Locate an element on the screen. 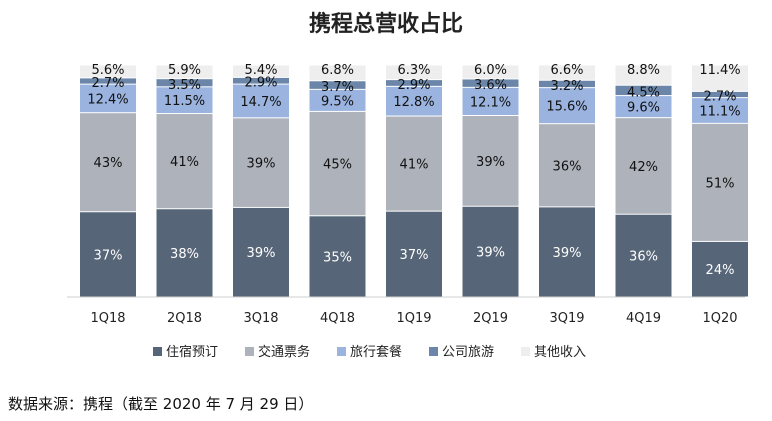  data-label-2Q19-4: 3.6% is located at coordinates (490, 85).